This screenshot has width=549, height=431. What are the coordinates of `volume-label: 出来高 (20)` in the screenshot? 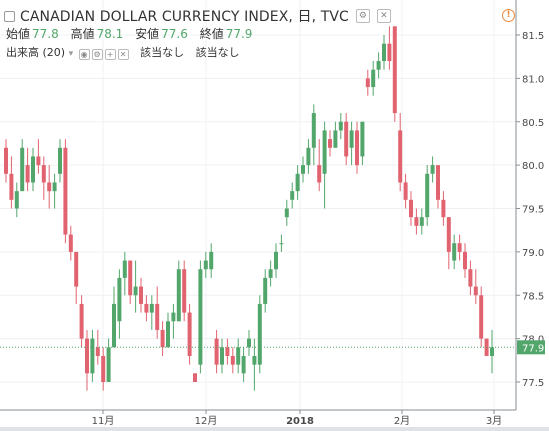 It's located at (36, 52).